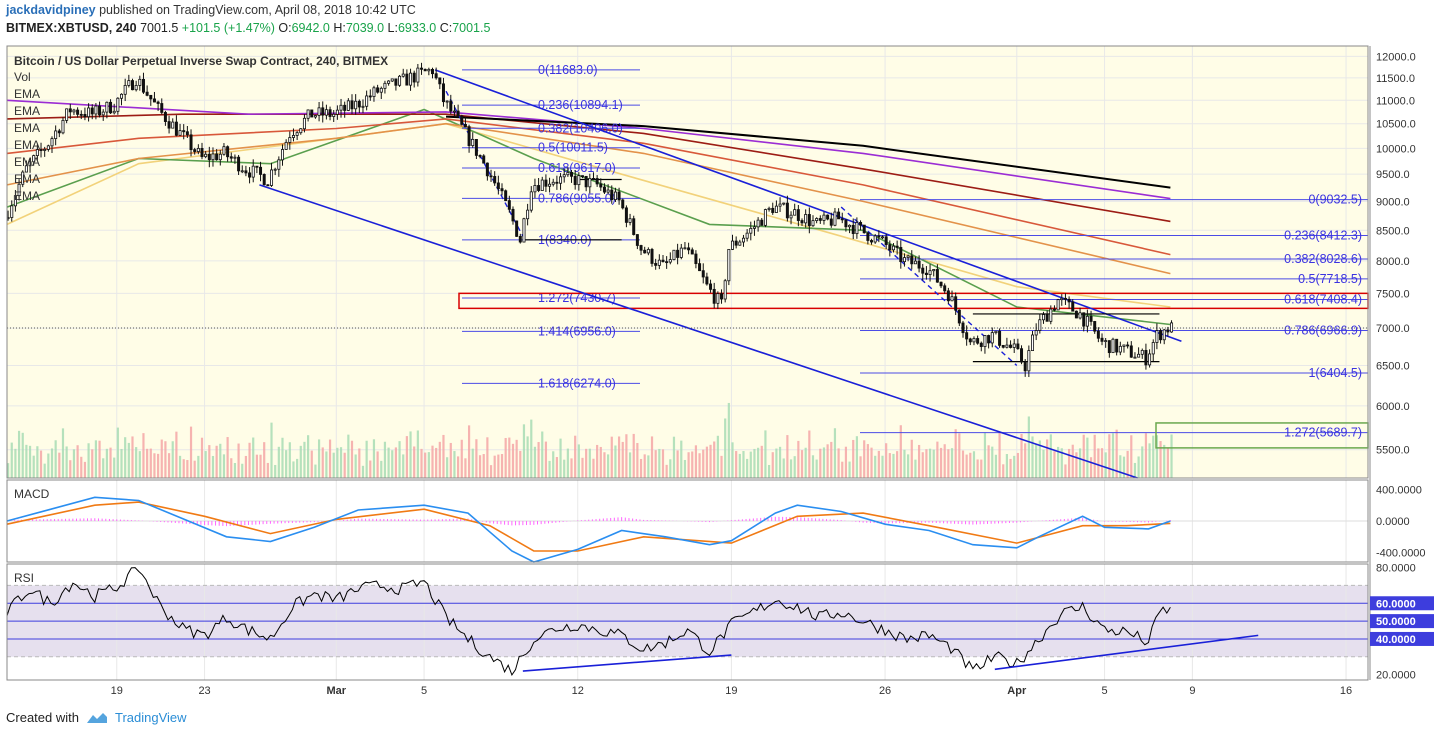 Image resolution: width=1438 pixels, height=736 pixels. What do you see at coordinates (150, 717) in the screenshot?
I see `tradingview-link: TradingView` at bounding box center [150, 717].